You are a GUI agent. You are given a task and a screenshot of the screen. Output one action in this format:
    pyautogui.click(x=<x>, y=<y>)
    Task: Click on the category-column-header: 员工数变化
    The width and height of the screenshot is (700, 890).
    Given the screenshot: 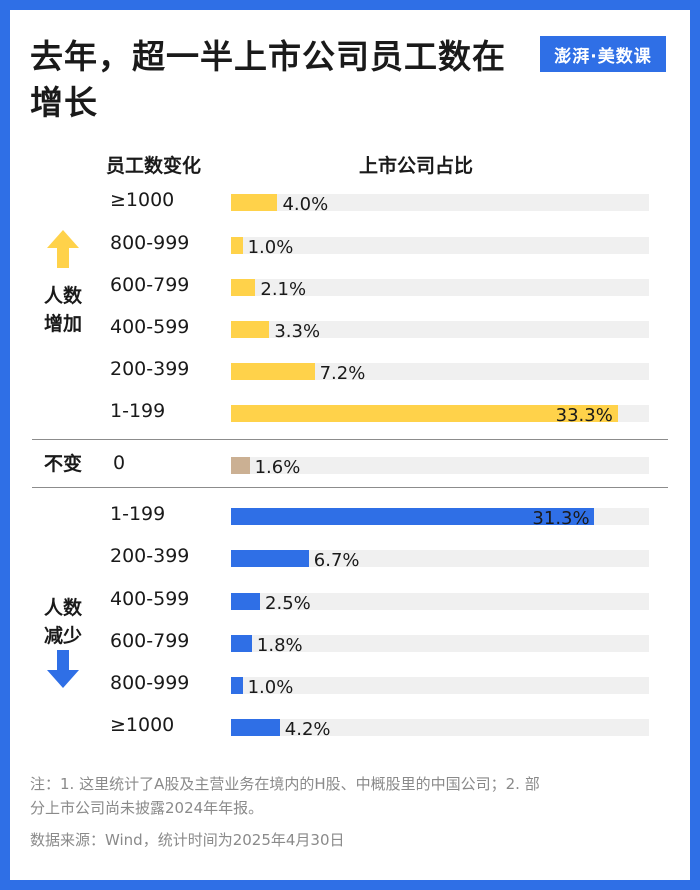 What is the action you would take?
    pyautogui.click(x=154, y=166)
    